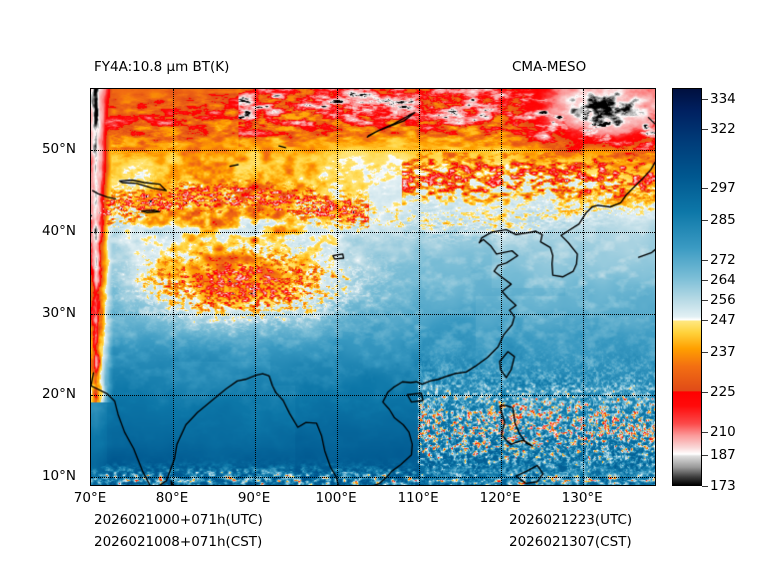  Describe the element at coordinates (733, 291) in the screenshot. I see `colorbar-tick-labels: 334 322 297 285 272 264 256 247 237 225 210 187 173` at that location.